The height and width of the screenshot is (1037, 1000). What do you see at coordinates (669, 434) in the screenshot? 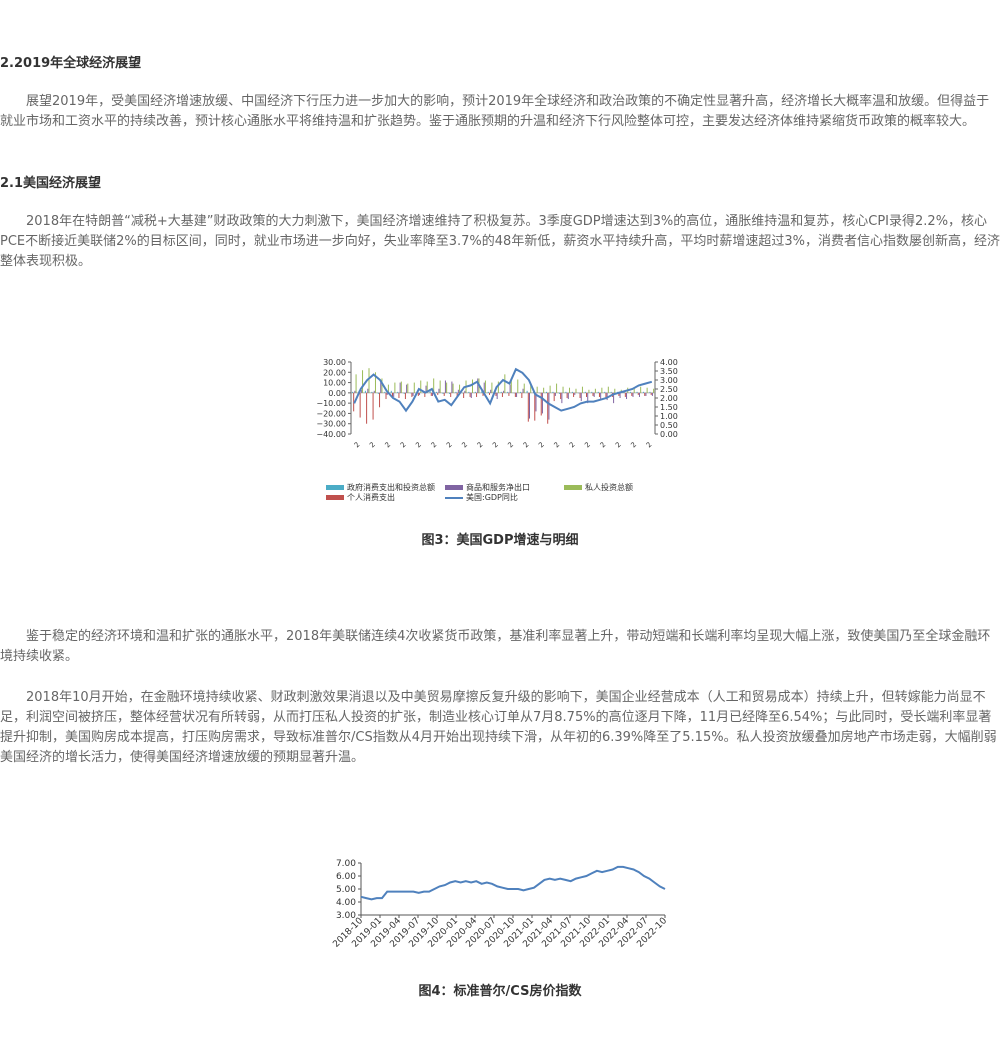
I see `right-axis-tick-label: 0.00` at bounding box center [669, 434].